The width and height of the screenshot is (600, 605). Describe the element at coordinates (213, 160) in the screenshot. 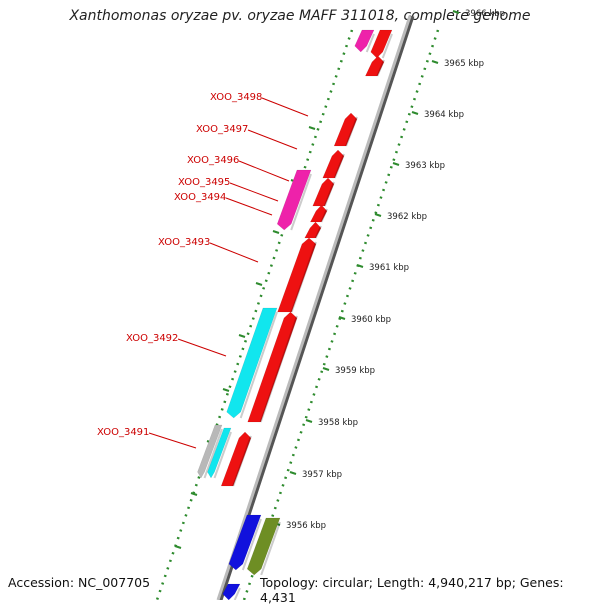

I see `gene-label: XOO_3496` at that location.